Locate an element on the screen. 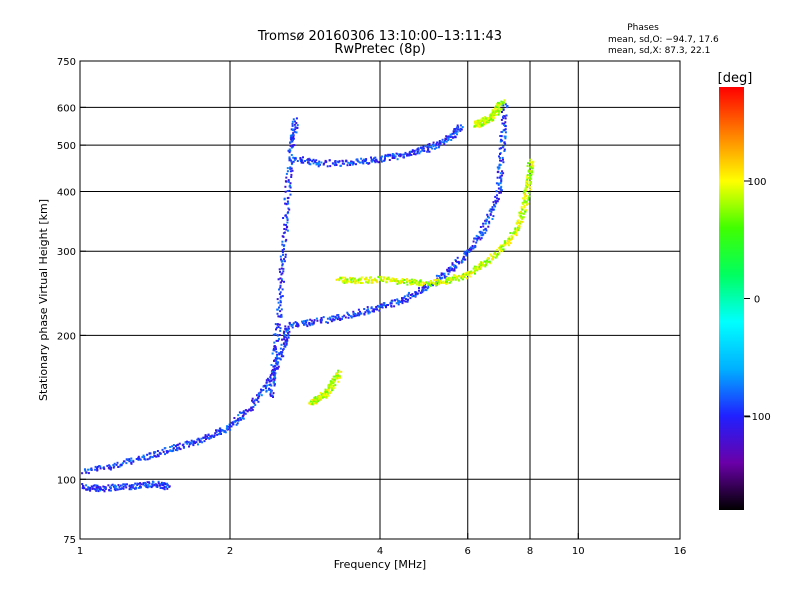 Image resolution: width=800 pixels, height=600 pixels. y-tick-label: 750 is located at coordinates (66, 62).